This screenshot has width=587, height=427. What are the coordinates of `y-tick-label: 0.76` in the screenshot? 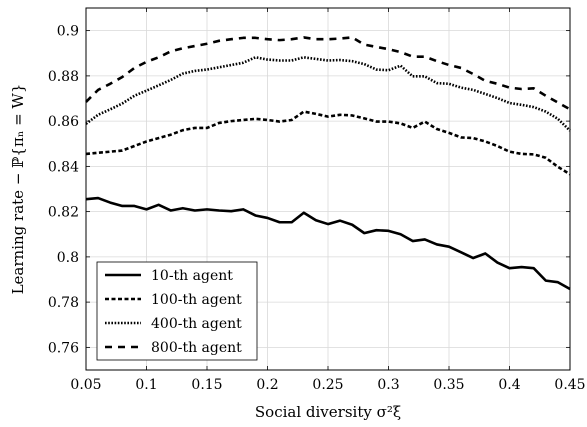 It's located at (63, 348).